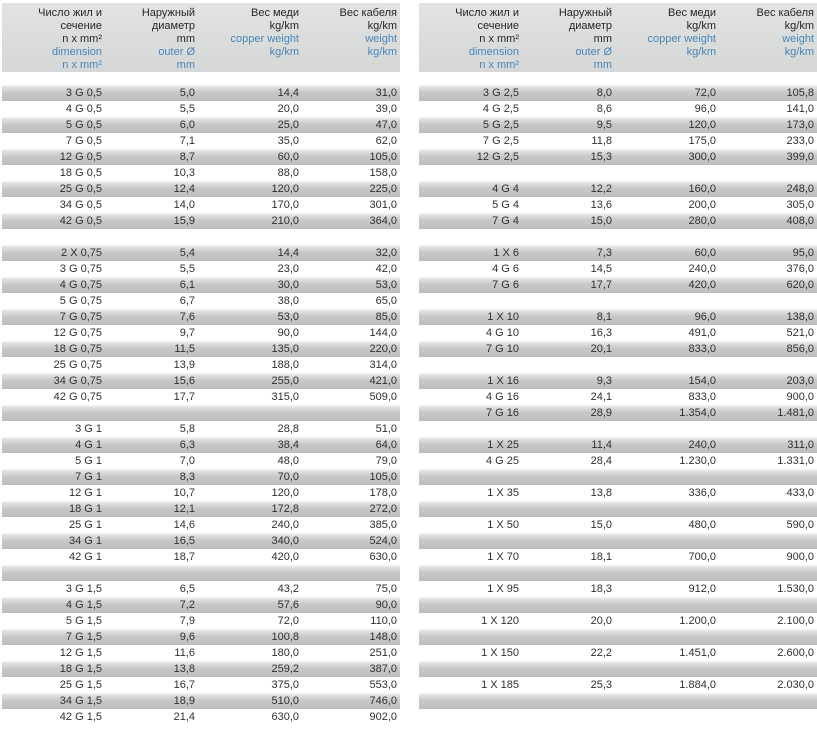 Image resolution: width=817 pixels, height=730 pixels. Describe the element at coordinates (702, 221) in the screenshot. I see `cell-copper-weight: 280,0` at that location.